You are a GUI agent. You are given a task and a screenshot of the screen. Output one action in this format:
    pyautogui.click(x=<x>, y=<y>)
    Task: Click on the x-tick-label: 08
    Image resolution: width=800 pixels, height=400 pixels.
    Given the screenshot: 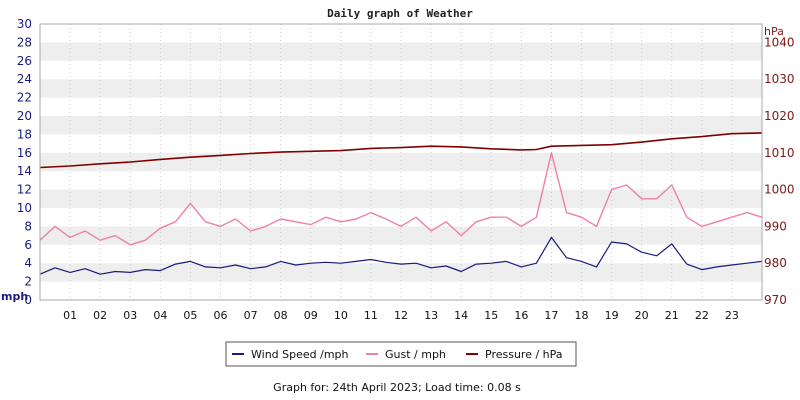 What is the action you would take?
    pyautogui.click(x=281, y=315)
    